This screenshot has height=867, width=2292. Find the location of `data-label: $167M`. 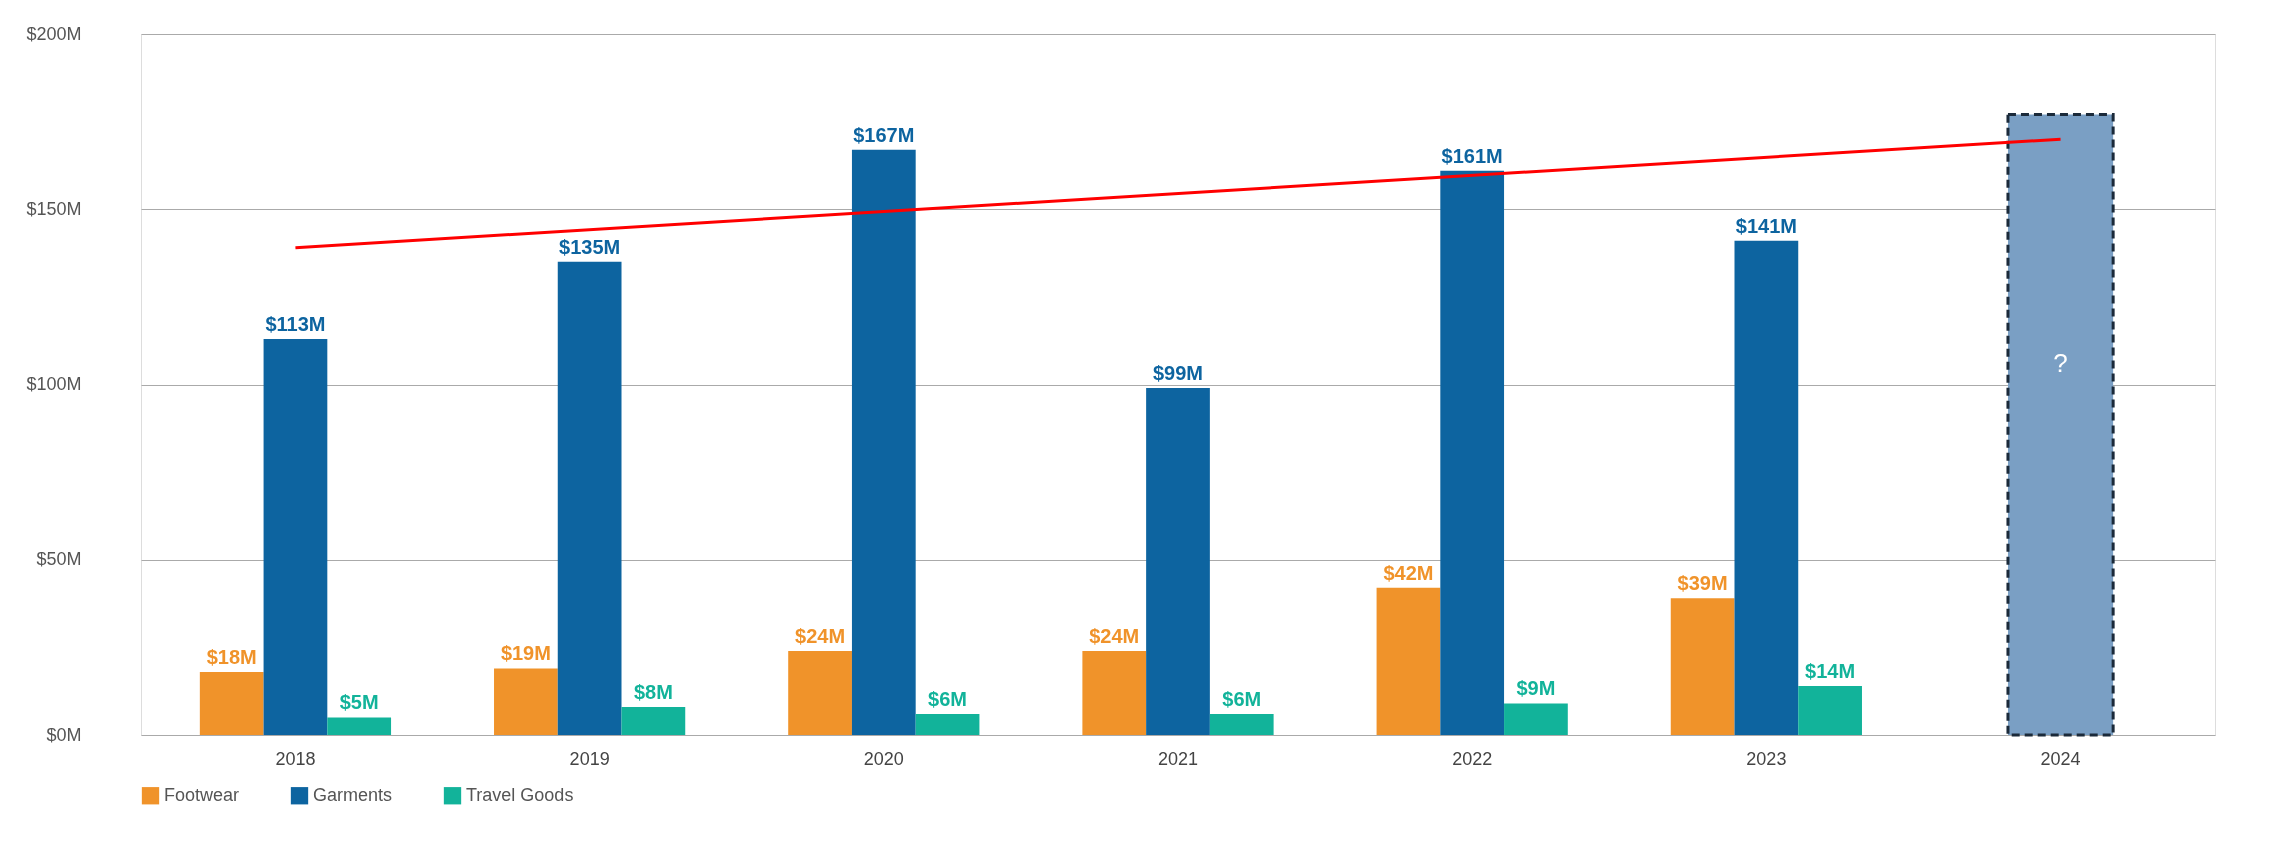

data-label: $167M is located at coordinates (884, 134).